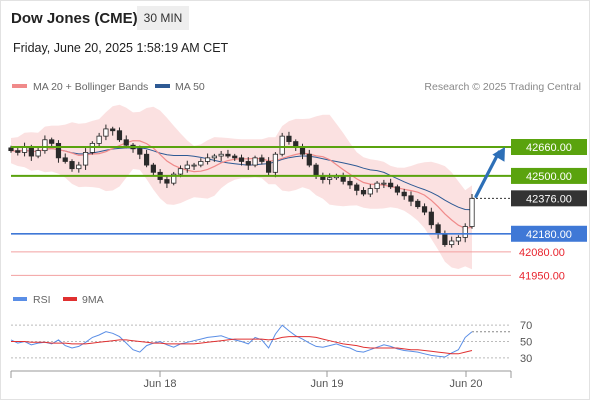 This screenshot has width=590, height=400. I want to click on research-credit: Research © 2025 Trading Central, so click(502, 87).